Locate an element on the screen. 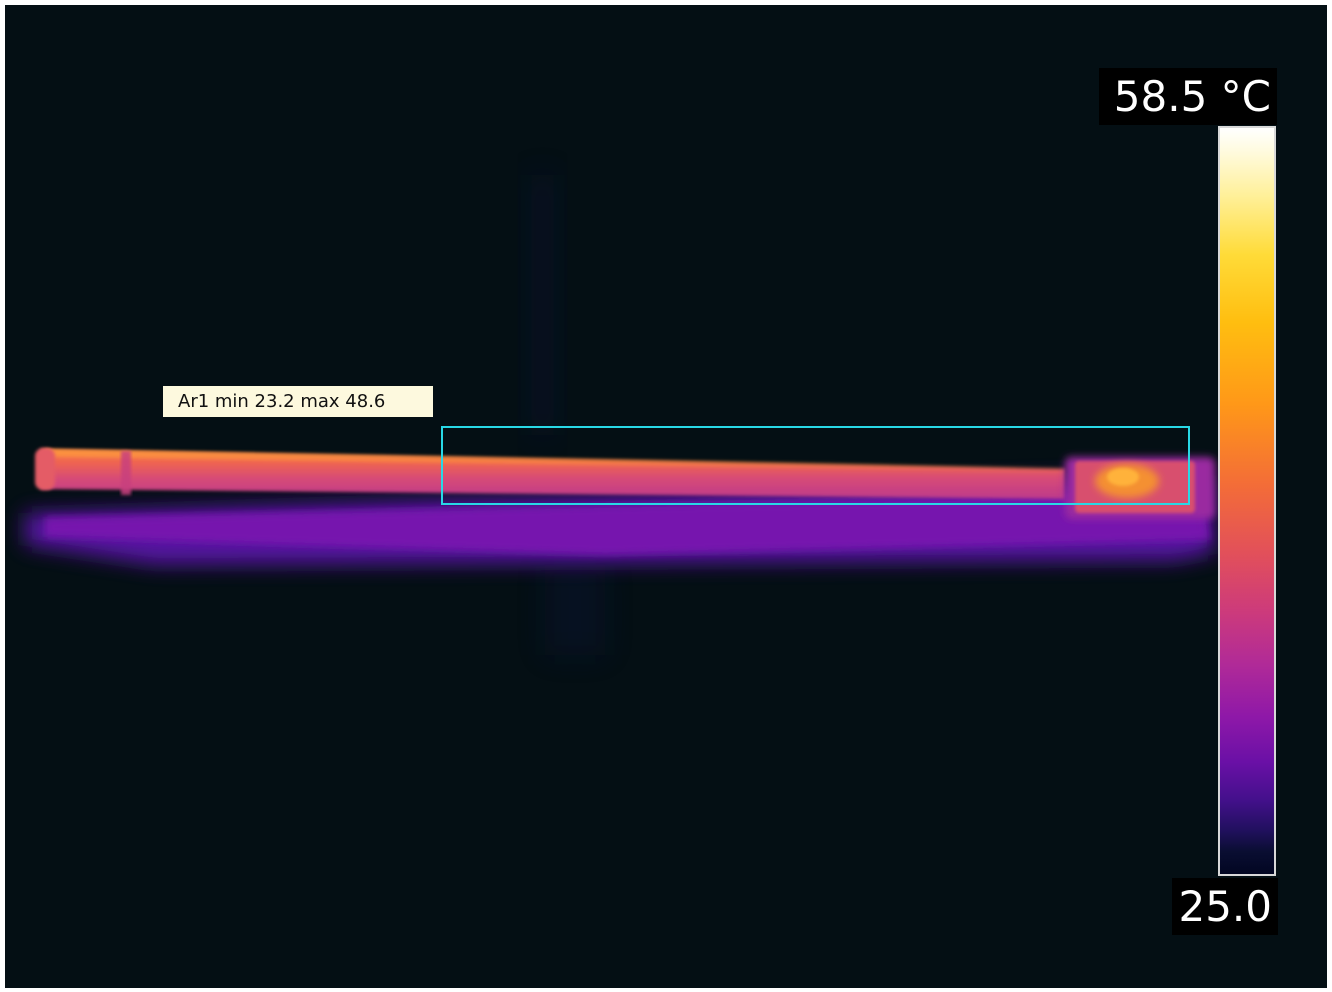 This screenshot has width=1332, height=992. roi-rectangle is located at coordinates (815, 465).